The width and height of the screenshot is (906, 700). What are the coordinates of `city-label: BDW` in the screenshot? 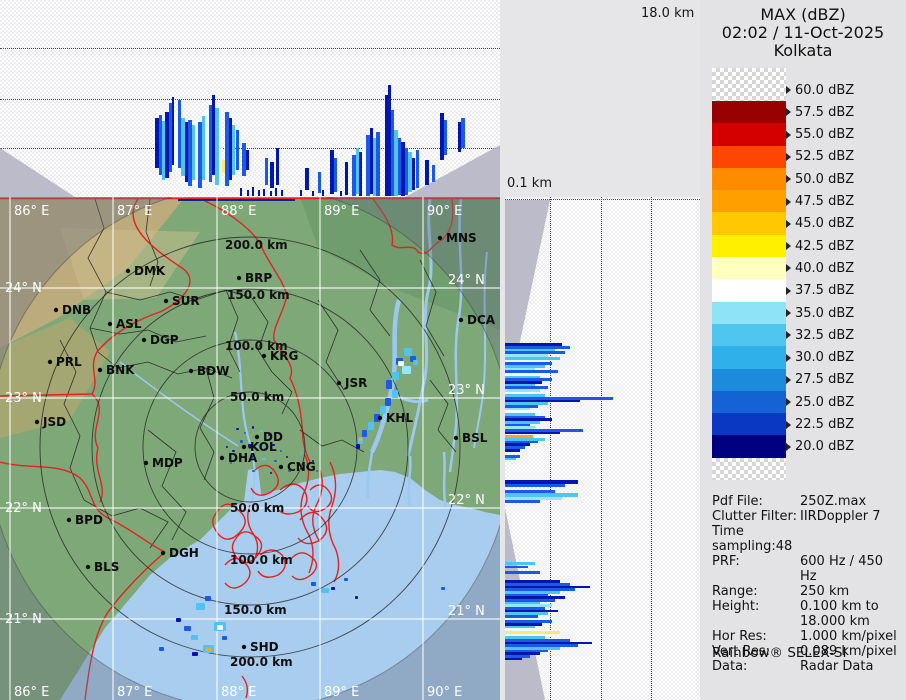 It's located at (213, 371).